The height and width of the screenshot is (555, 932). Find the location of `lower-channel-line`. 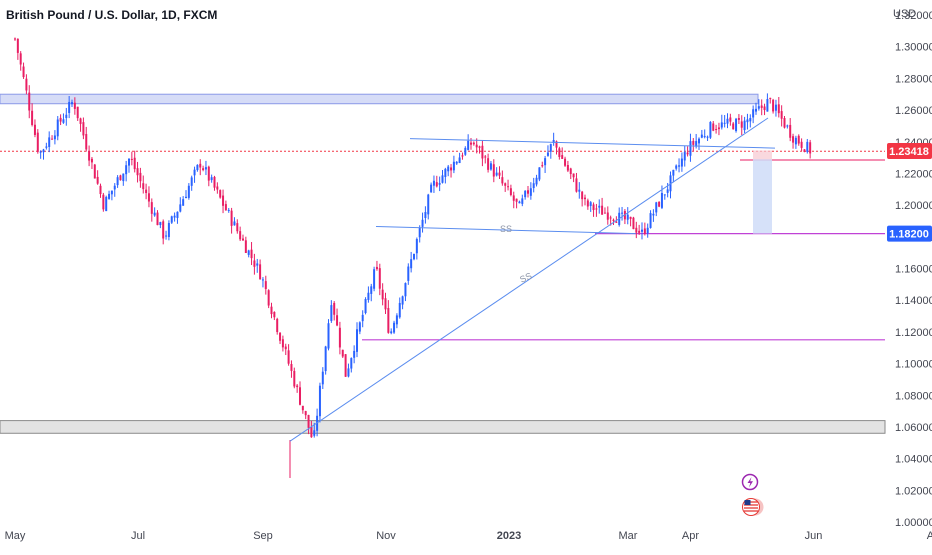

lower-channel-line is located at coordinates (506, 230).